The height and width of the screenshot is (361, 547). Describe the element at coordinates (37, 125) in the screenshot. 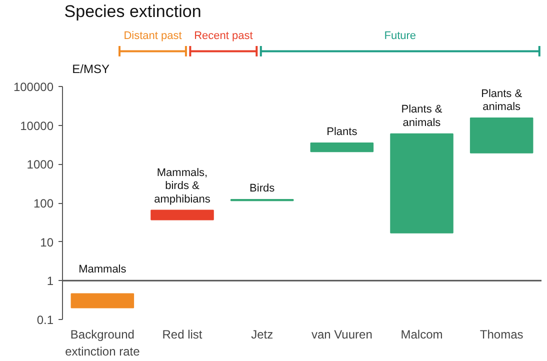

I see `y-tick-label: 10000` at that location.